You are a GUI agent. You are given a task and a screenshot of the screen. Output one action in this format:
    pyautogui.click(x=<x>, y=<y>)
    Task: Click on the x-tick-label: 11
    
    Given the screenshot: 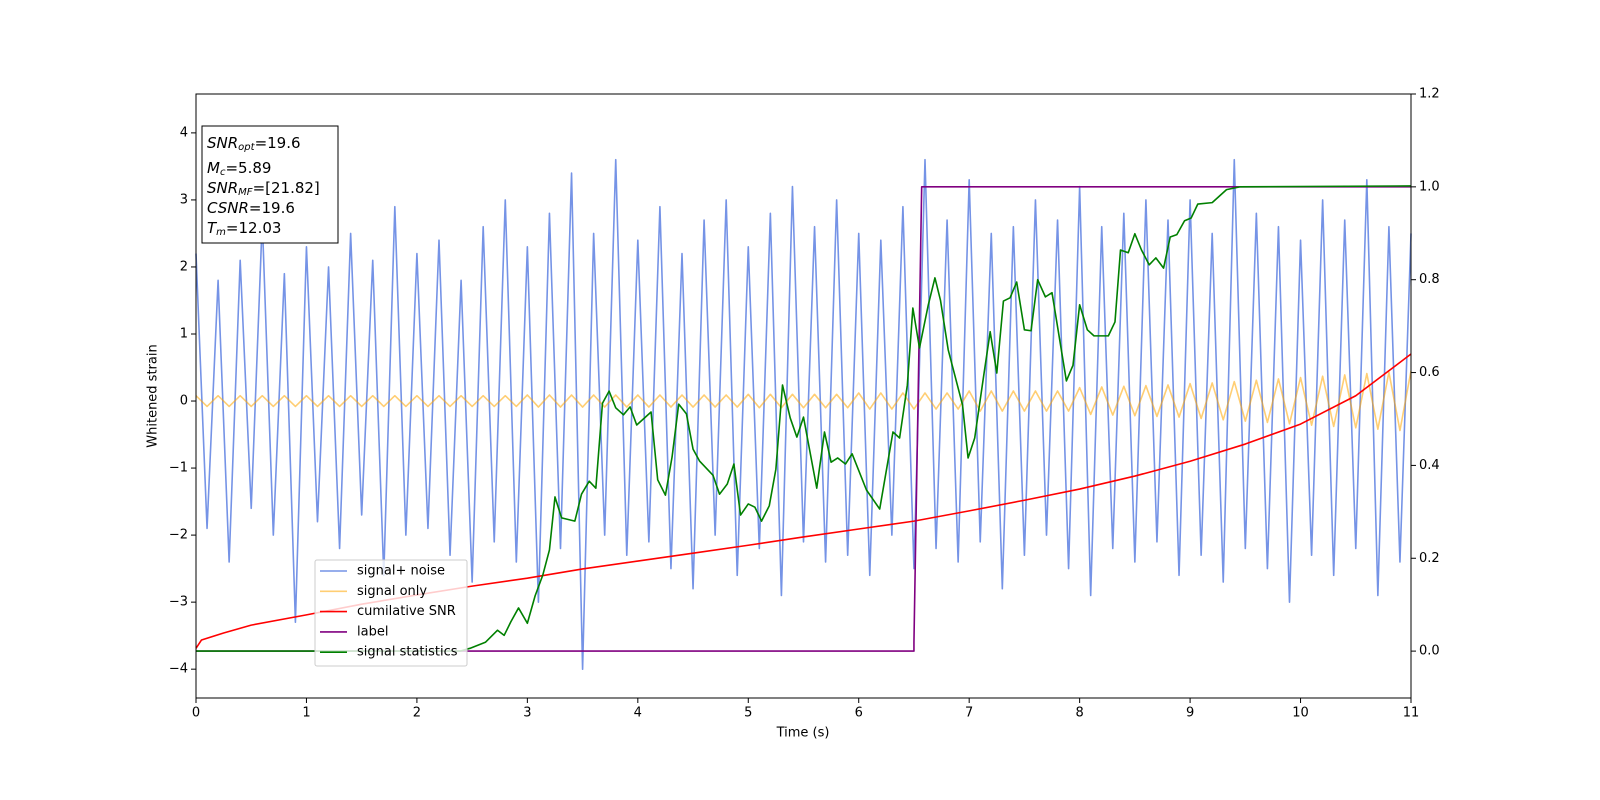 What is the action you would take?
    pyautogui.click(x=1411, y=713)
    